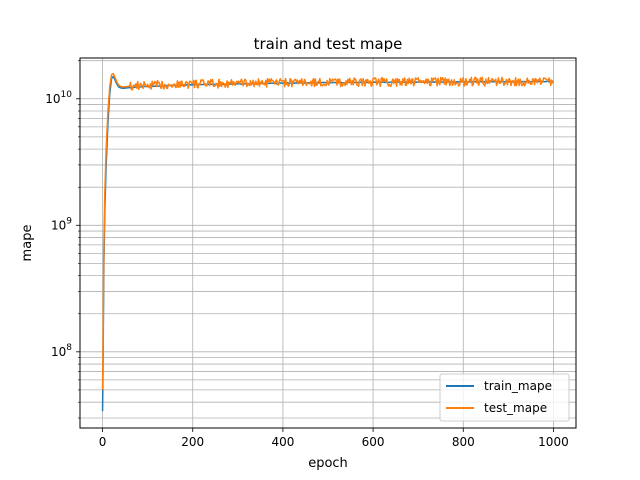 The height and width of the screenshot is (480, 640). I want to click on legend: train_mape test_mape, so click(504, 397).